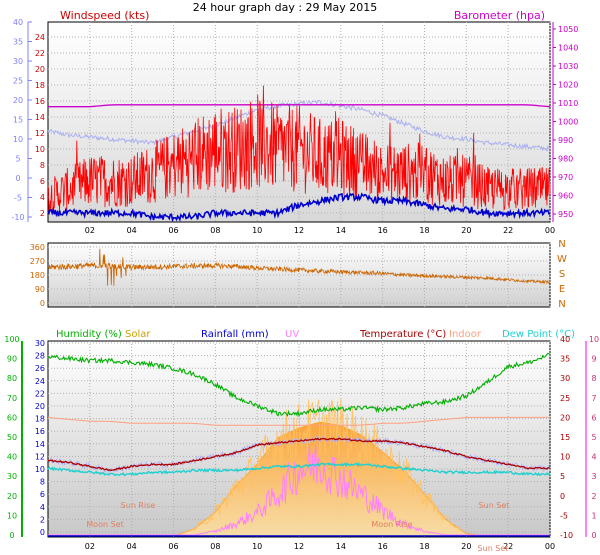 Image resolution: width=600 pixels, height=555 pixels. Describe the element at coordinates (565, 359) in the screenshot. I see `temperature-tick-label: 35` at that location.